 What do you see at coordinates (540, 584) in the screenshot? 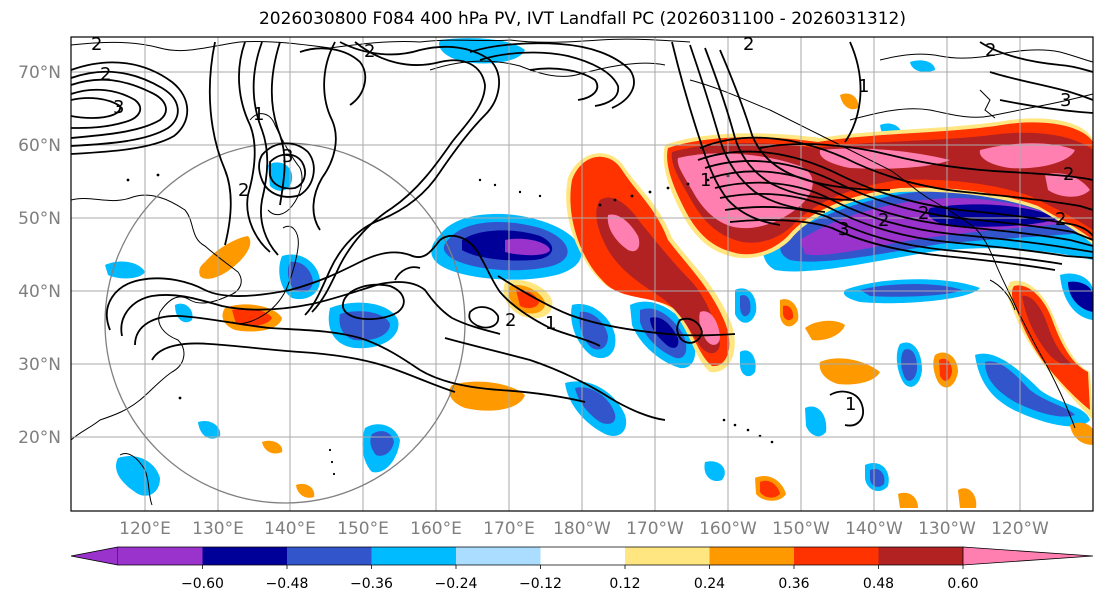
I see `colorbar-tick-label: −0.12` at bounding box center [540, 584].